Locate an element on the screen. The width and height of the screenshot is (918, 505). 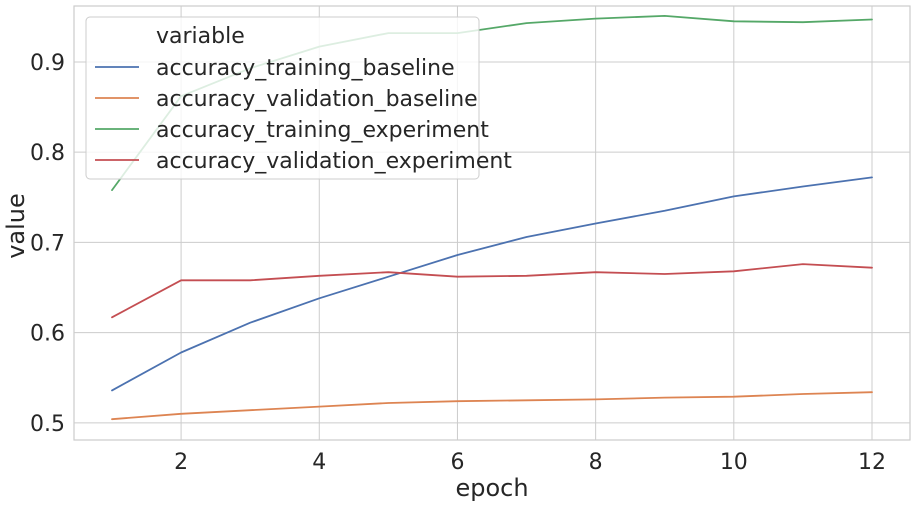
x-tick-label: 12 is located at coordinates (872, 462).